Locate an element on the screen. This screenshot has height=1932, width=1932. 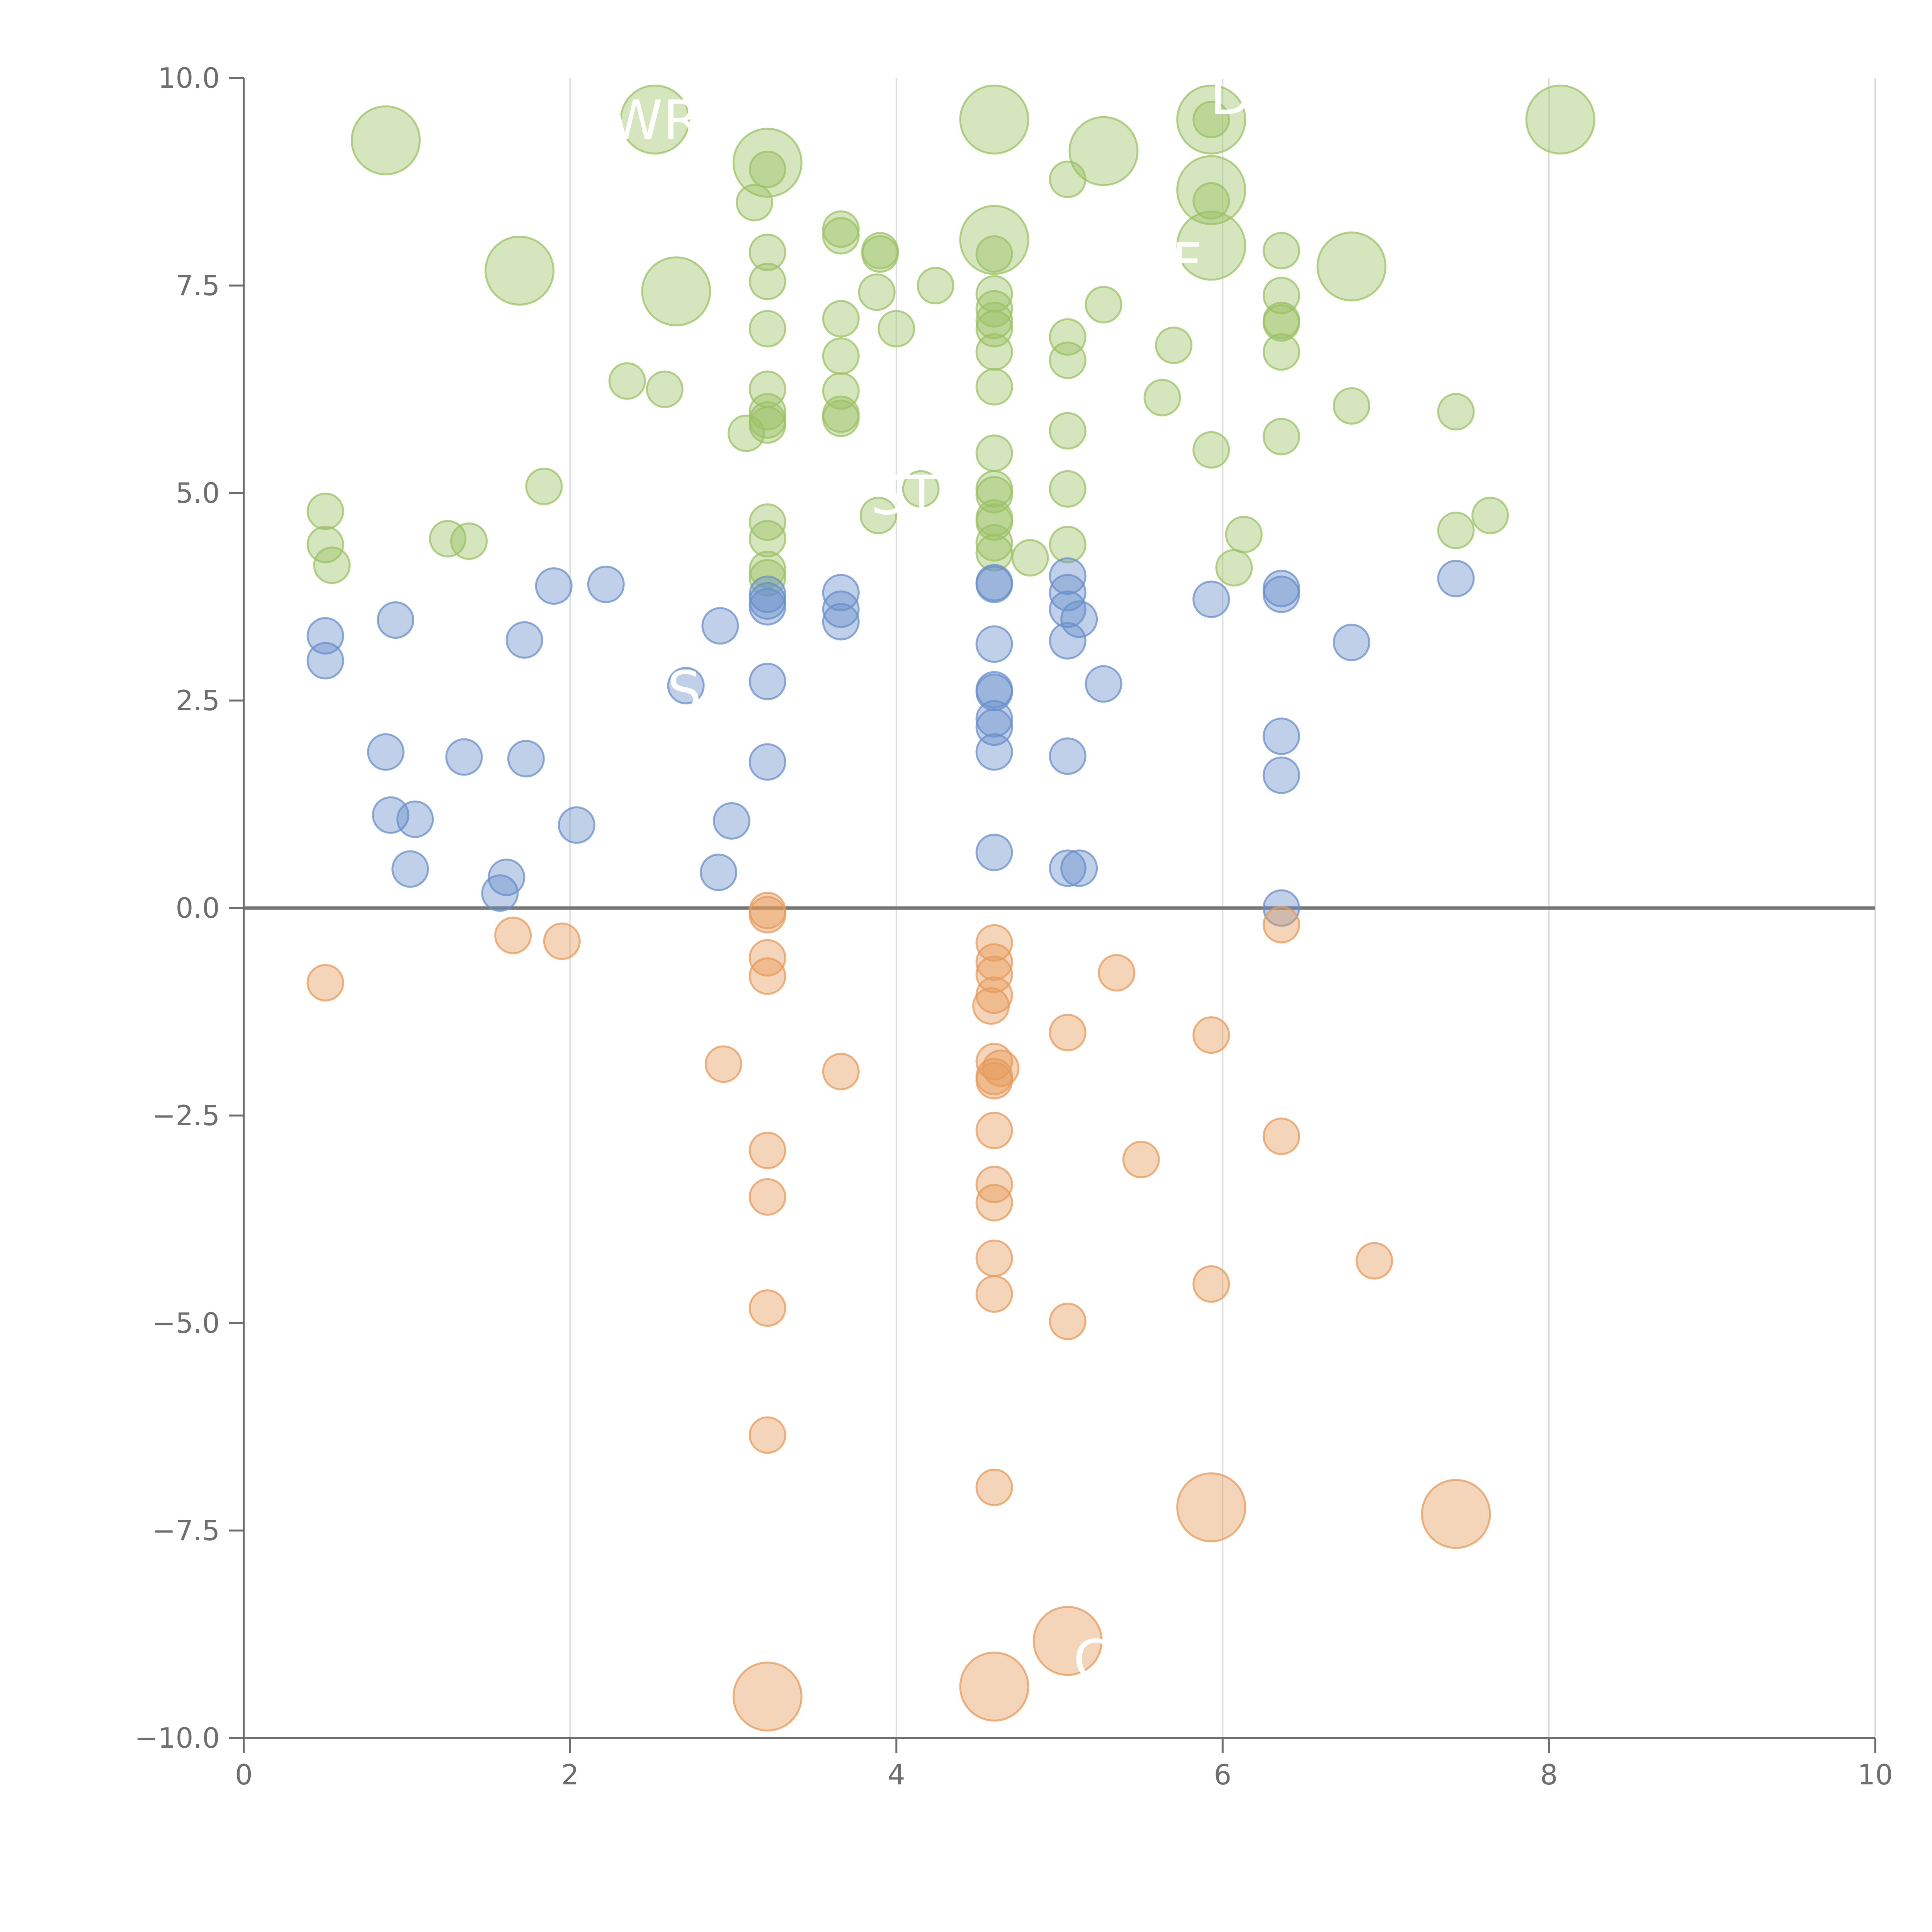
y-tick-label: −7.5 is located at coordinates (186, 1531).